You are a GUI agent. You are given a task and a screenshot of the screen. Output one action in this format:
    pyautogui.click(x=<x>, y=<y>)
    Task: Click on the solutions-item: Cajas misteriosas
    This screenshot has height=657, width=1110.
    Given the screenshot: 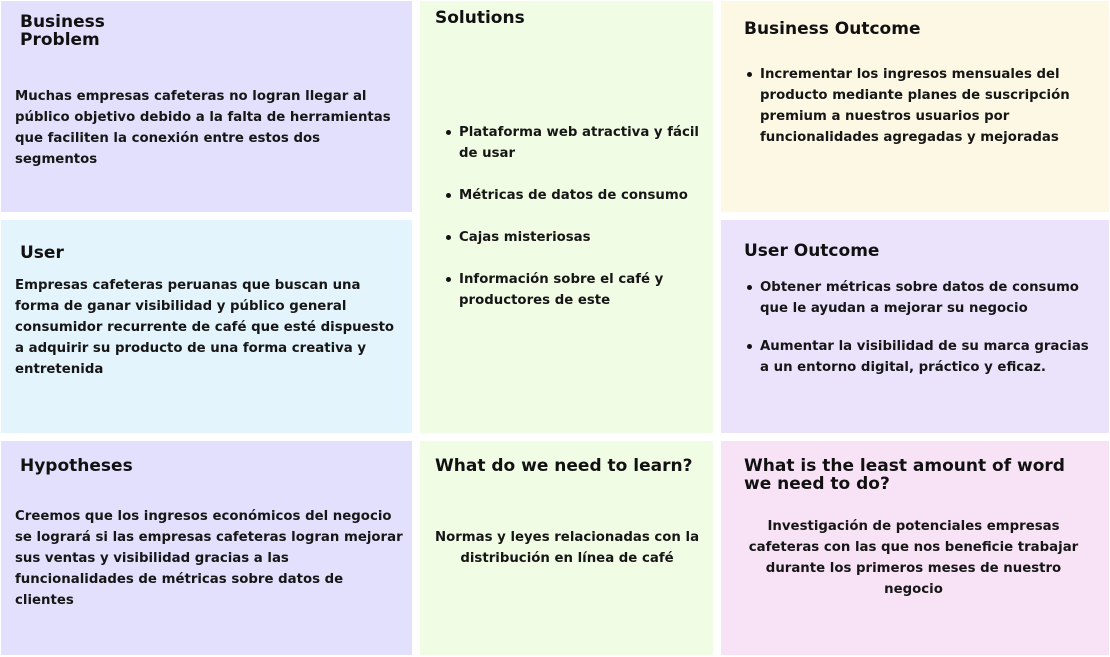 What is the action you would take?
    pyautogui.click(x=575, y=237)
    